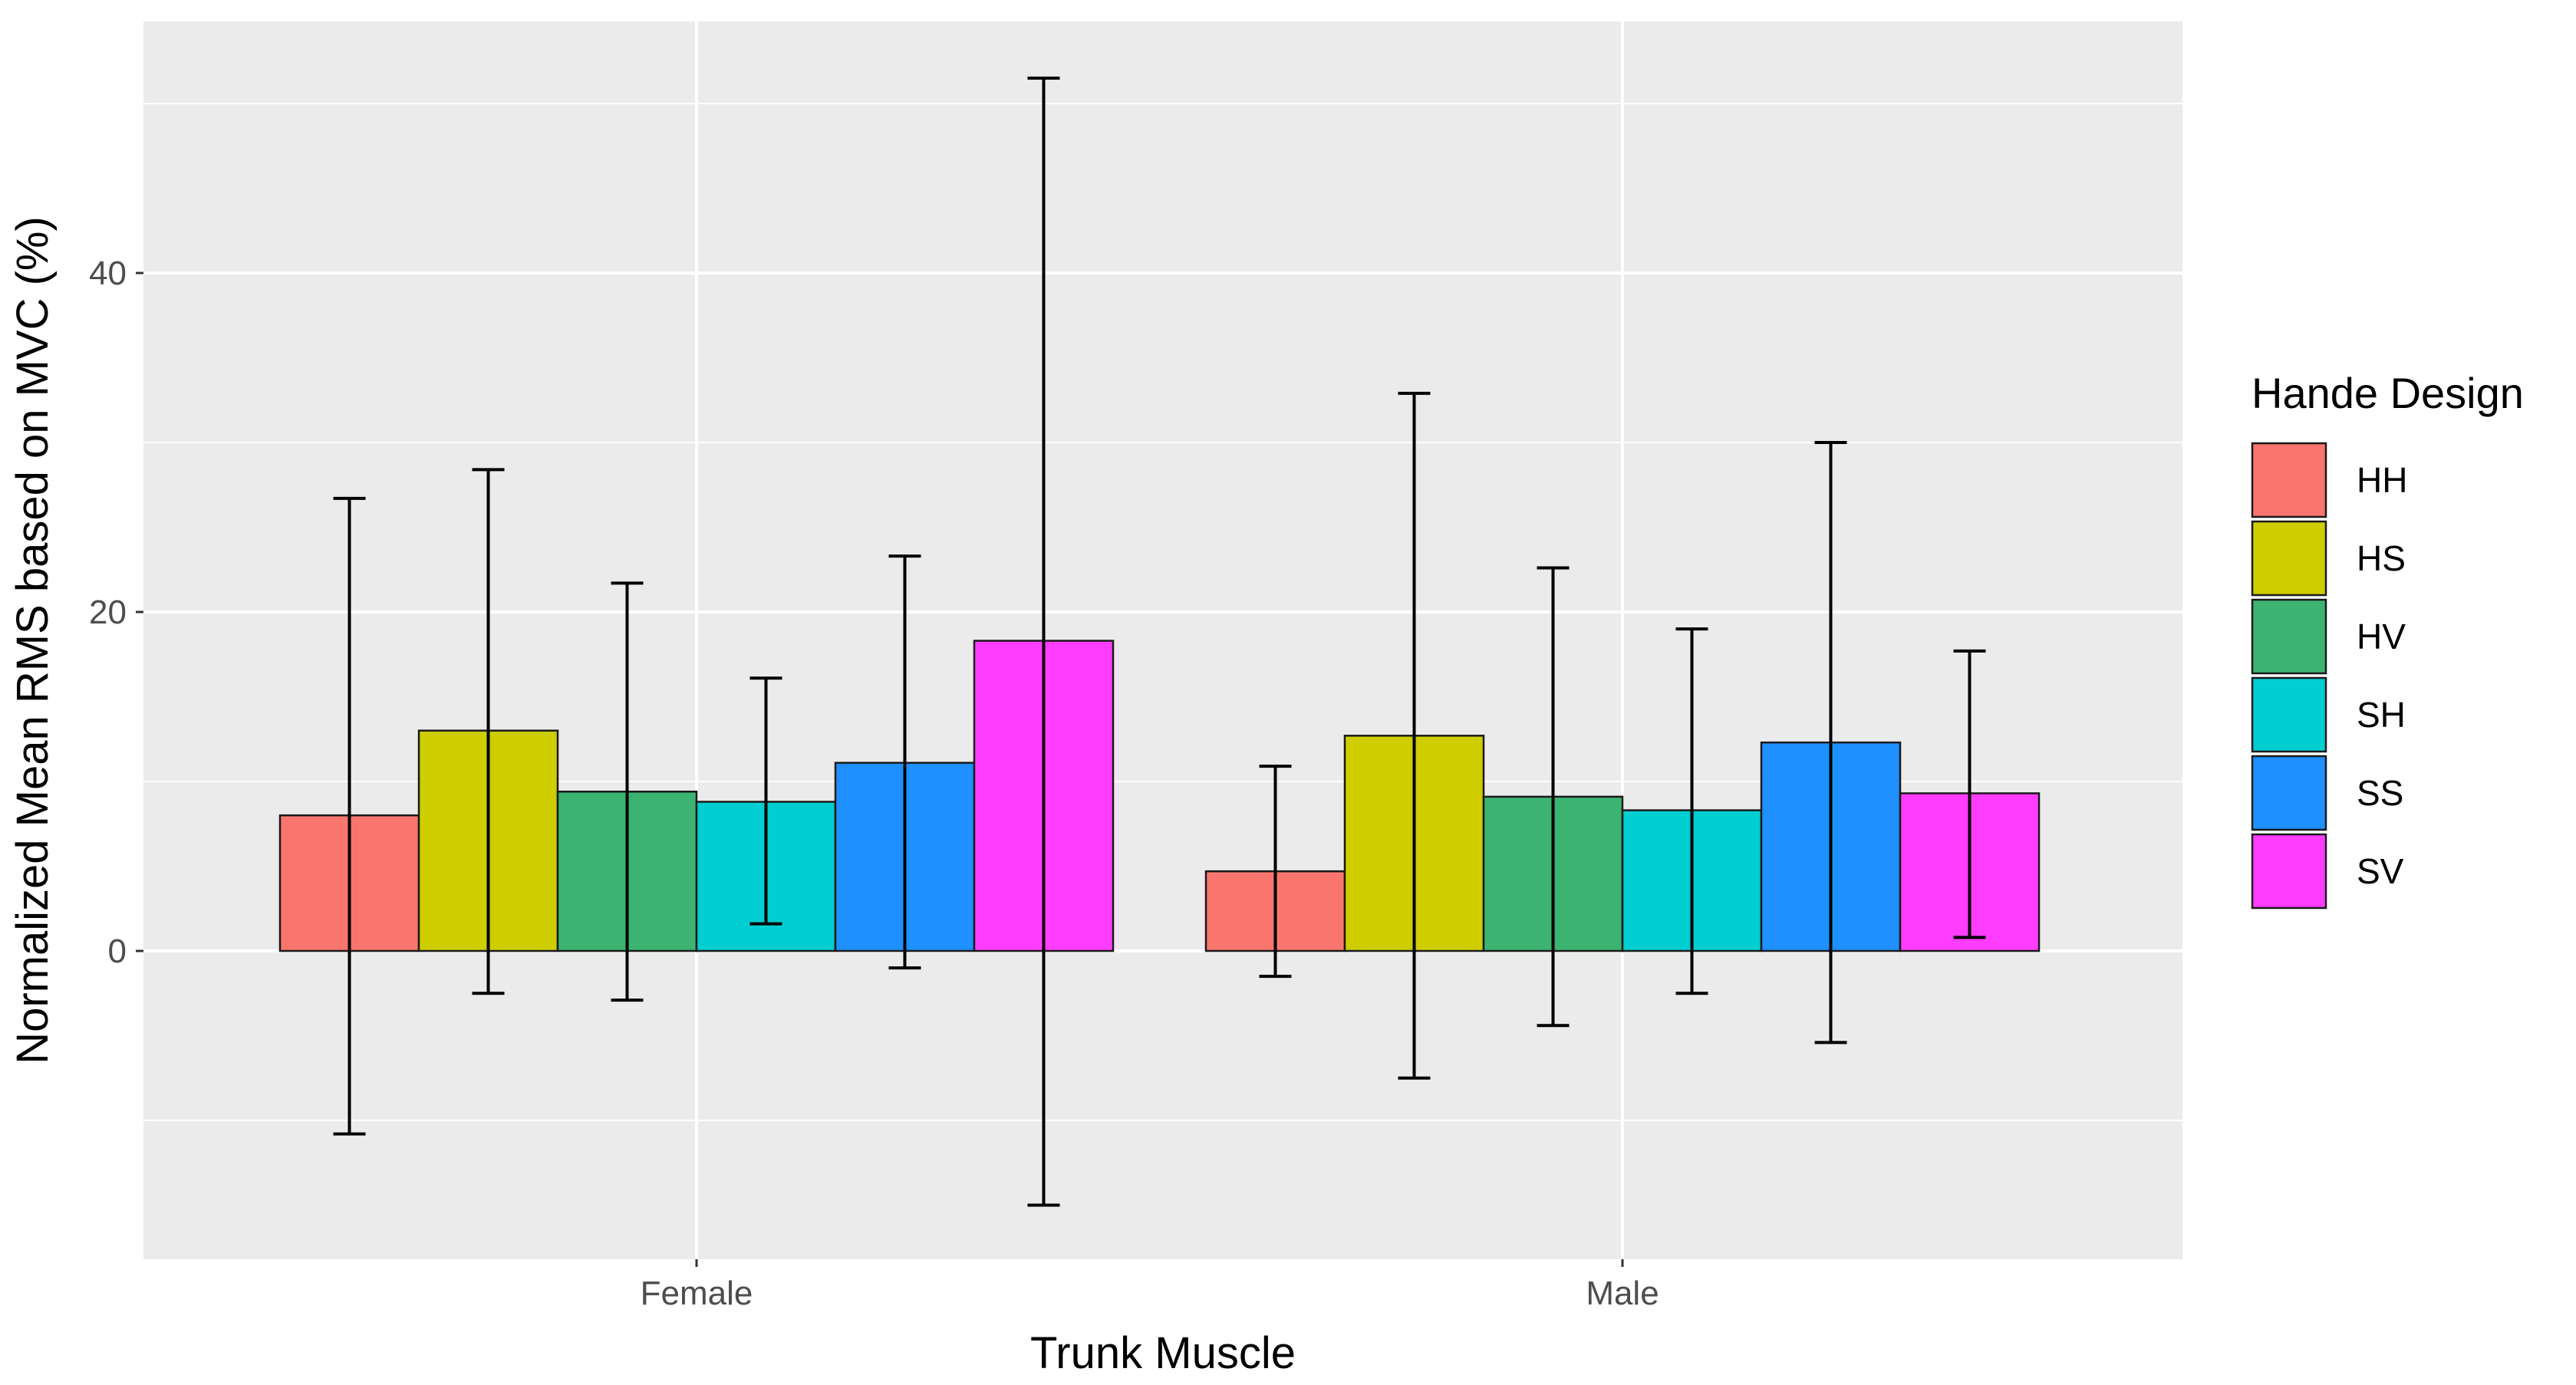  What do you see at coordinates (2388, 393) in the screenshot?
I see `legend-title: Hande Design` at bounding box center [2388, 393].